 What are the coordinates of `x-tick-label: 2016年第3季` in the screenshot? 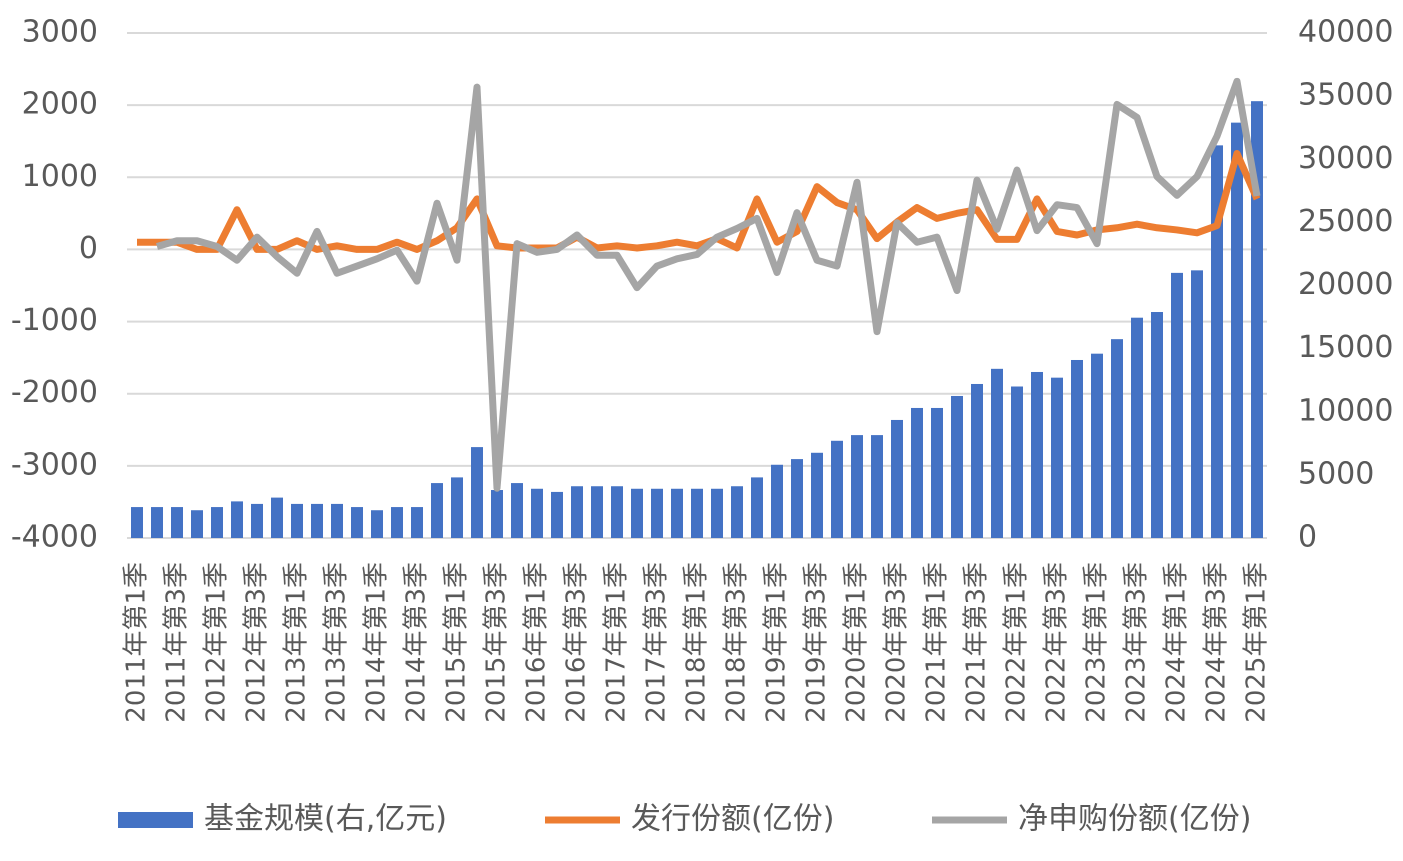 It's located at (577, 642).